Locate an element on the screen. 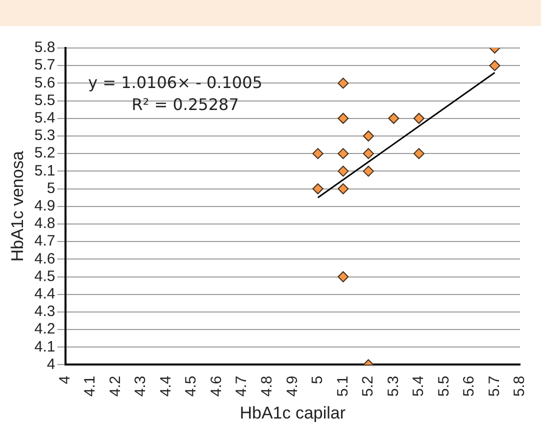 Image resolution: width=541 pixels, height=432 pixels. x-tick-label: 5.1 is located at coordinates (343, 386).